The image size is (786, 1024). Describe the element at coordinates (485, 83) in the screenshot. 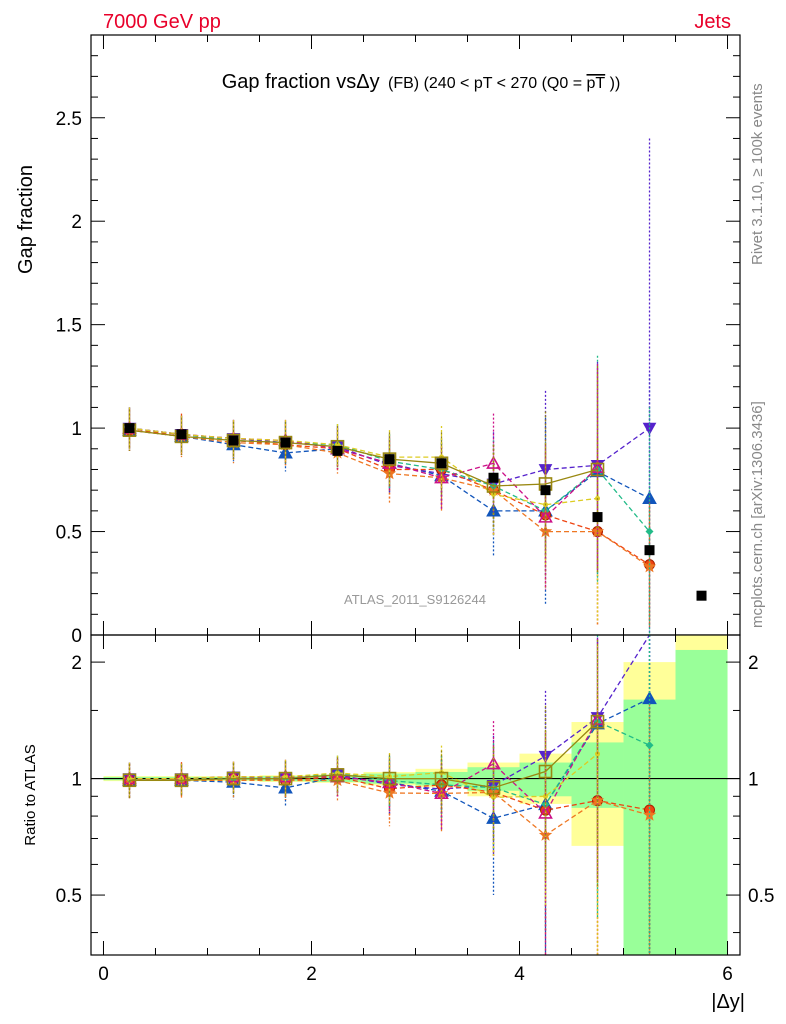

I see `plot-title-sub: (FB) (240 < pT < 270 (Q0 =` at that location.